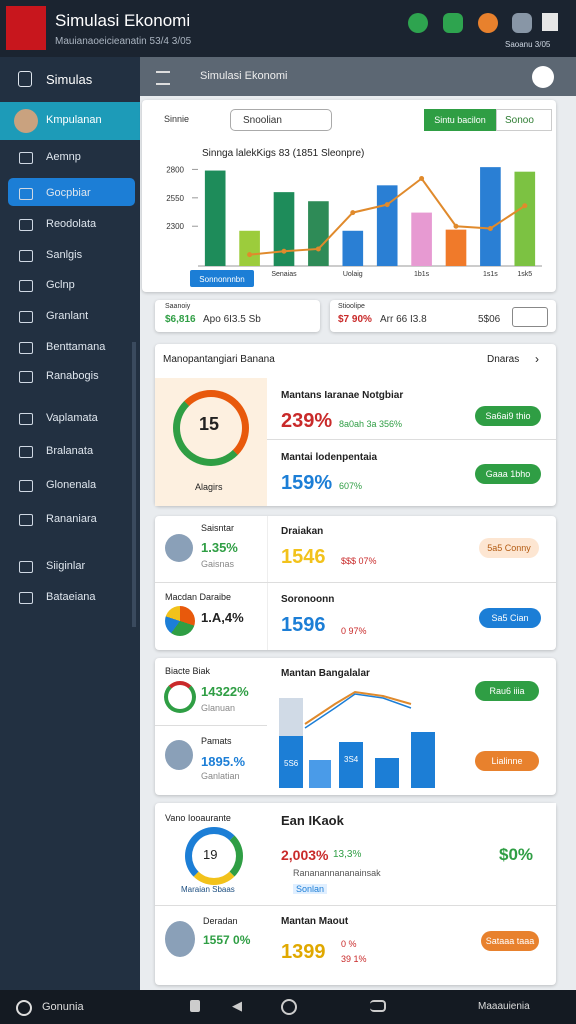  Describe the element at coordinates (516, 854) in the screenshot. I see `right-value: $0%` at that location.